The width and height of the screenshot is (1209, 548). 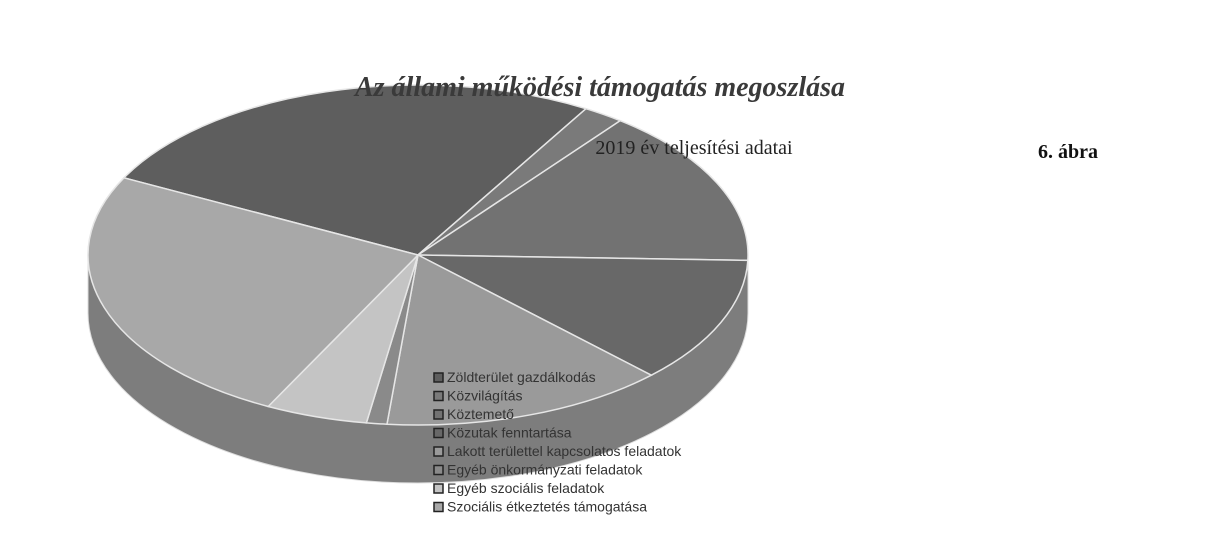 What do you see at coordinates (521, 377) in the screenshot?
I see `legend-label: Zöldterület gazdálkodás` at bounding box center [521, 377].